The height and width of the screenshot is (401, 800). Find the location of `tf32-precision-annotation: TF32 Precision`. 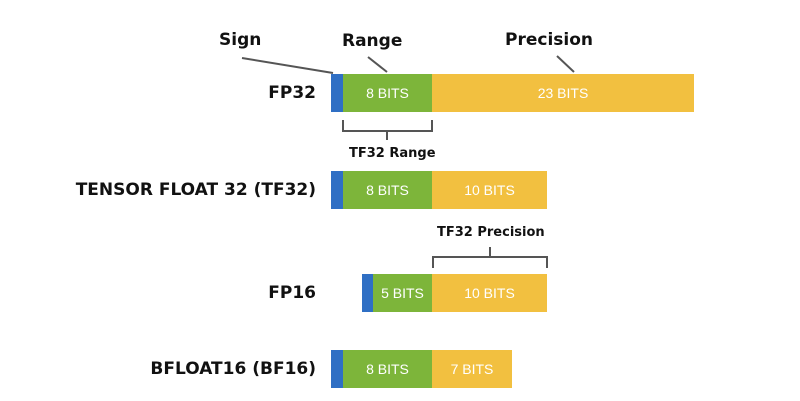

tf32-precision-annotation: TF32 Precision is located at coordinates (491, 232).